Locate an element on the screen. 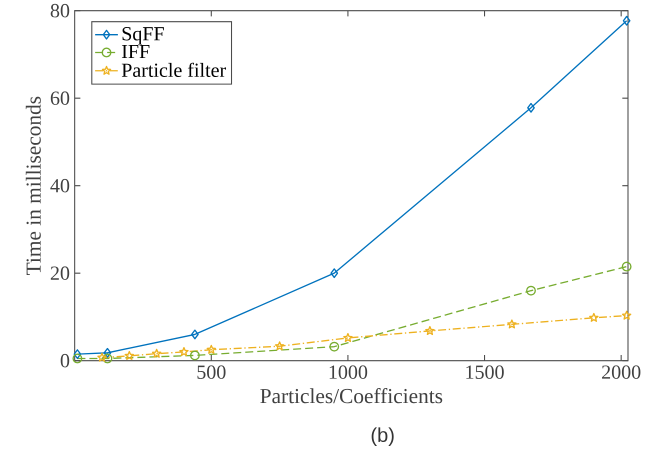  y-axis-title: Time in milliseconds is located at coordinates (33, 185).